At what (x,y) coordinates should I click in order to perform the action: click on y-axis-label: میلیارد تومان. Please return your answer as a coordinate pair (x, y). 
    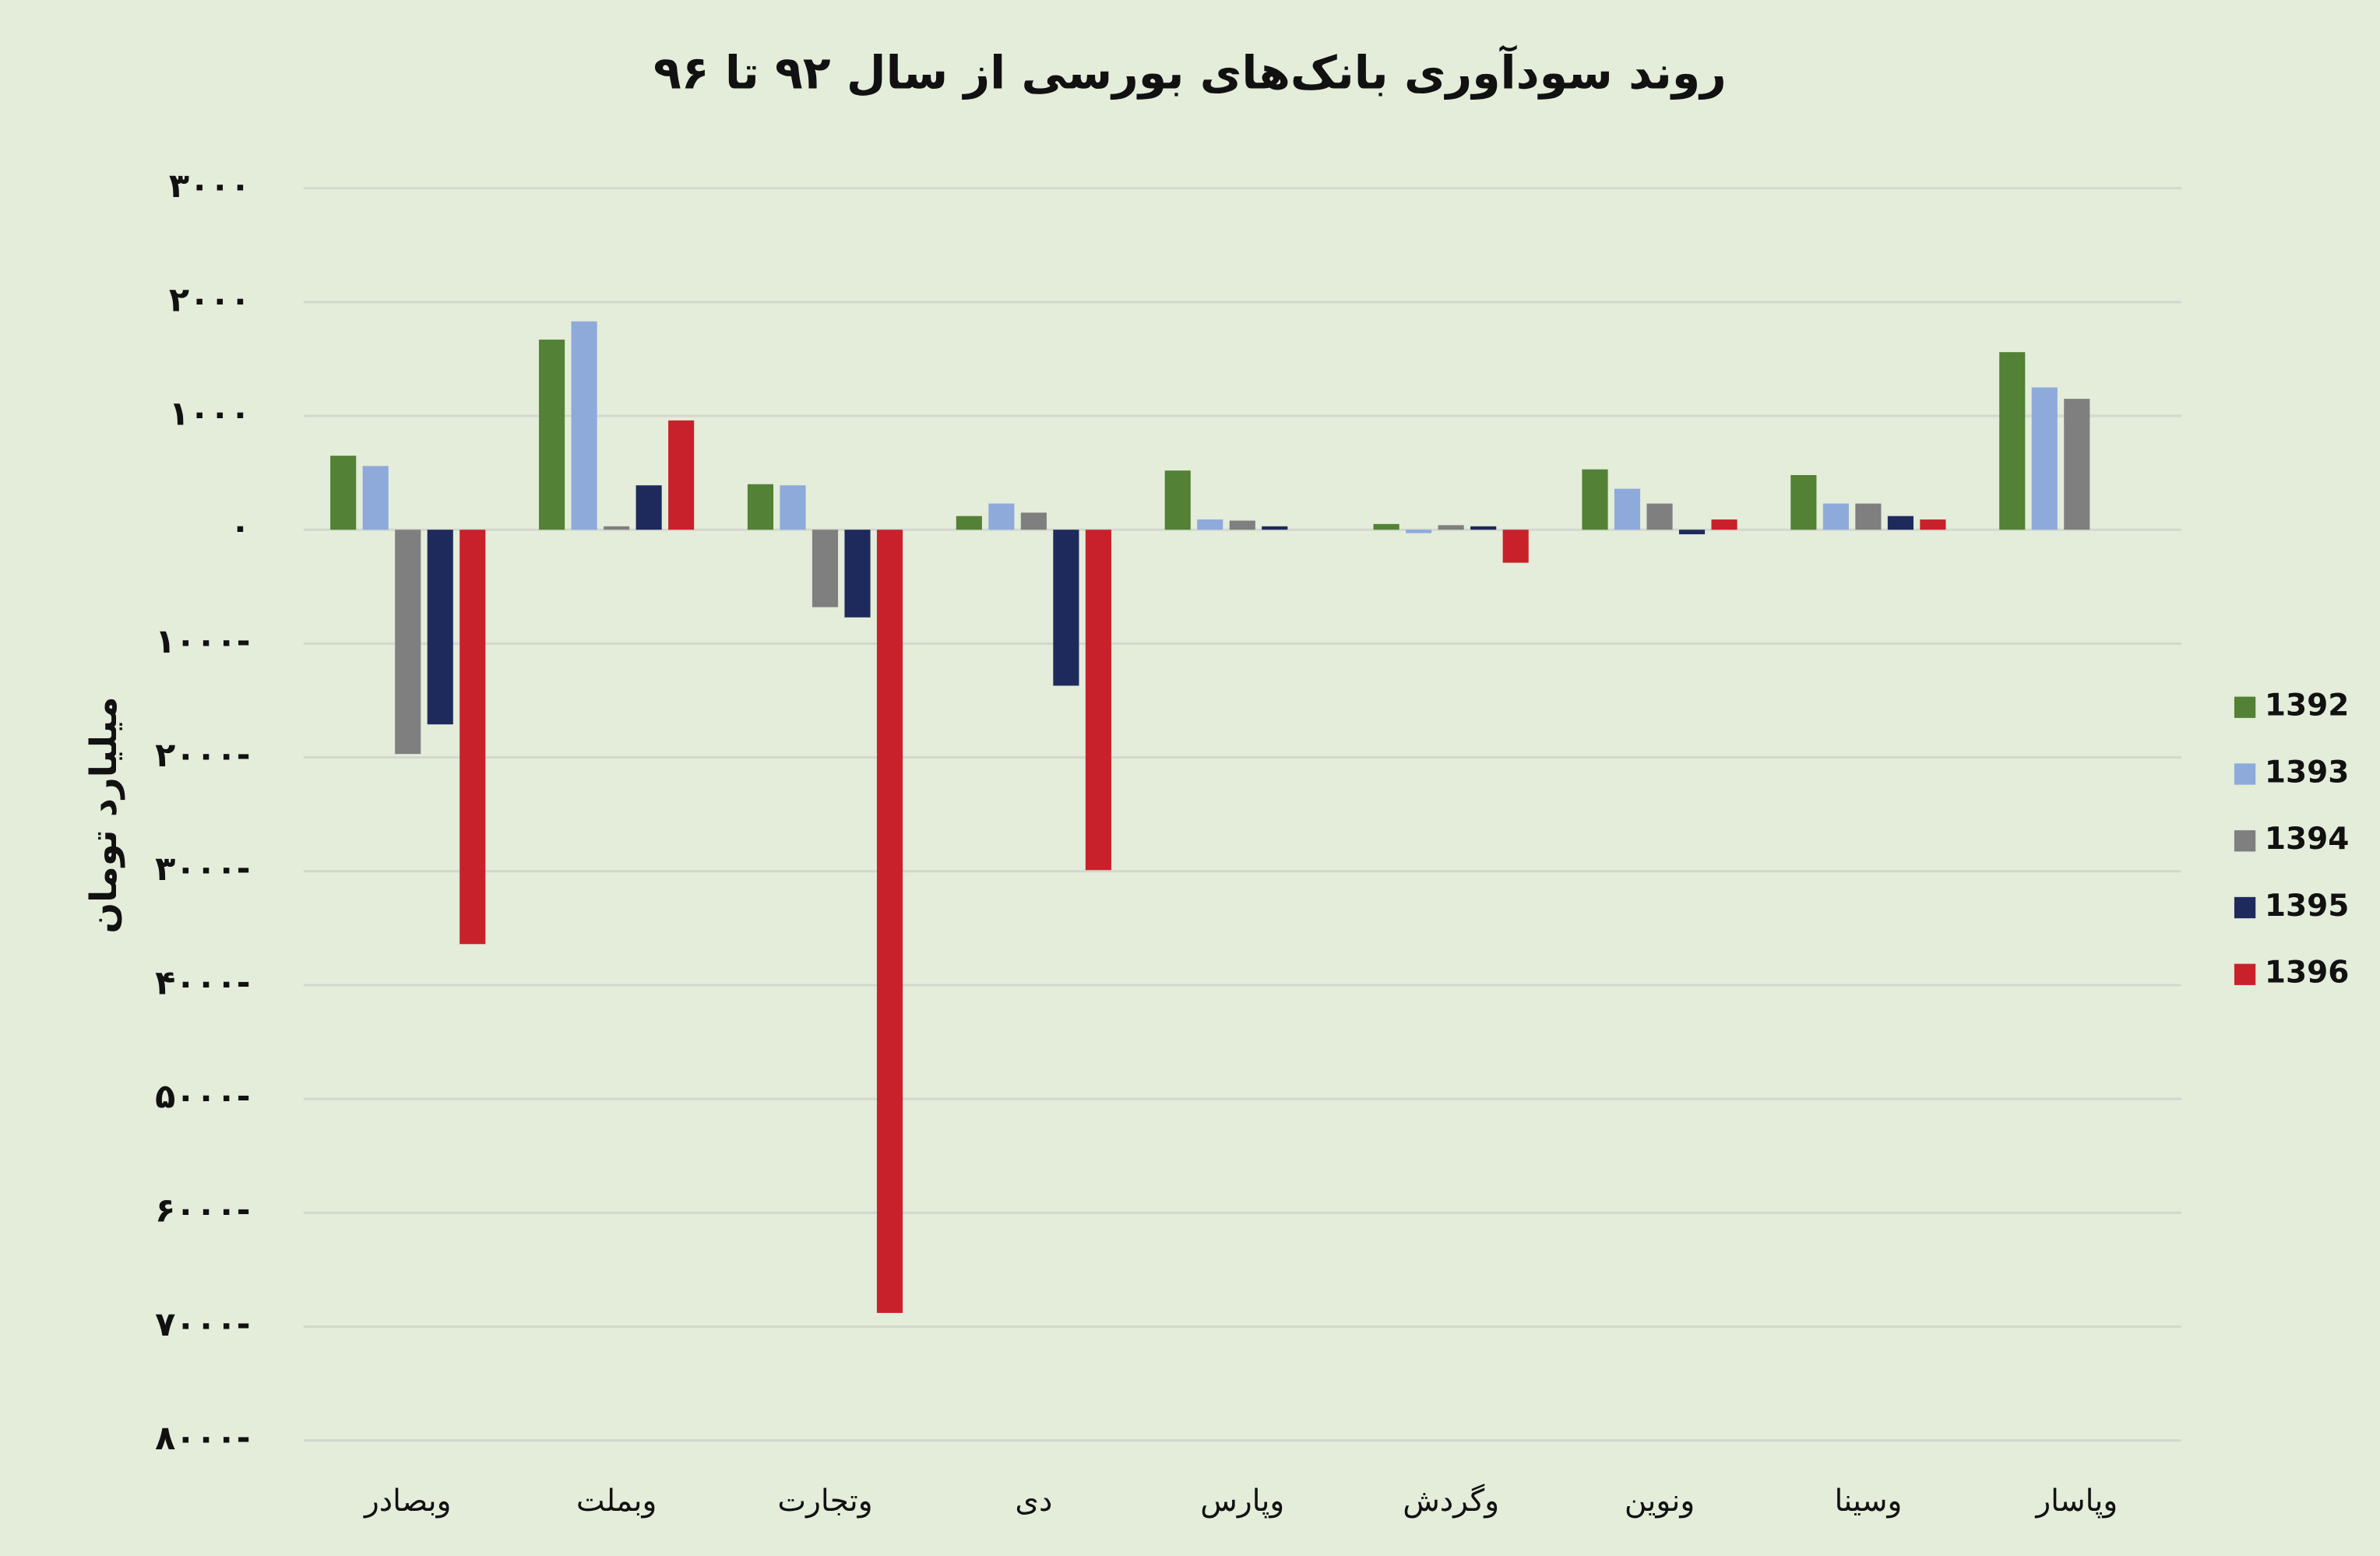
    Looking at the image, I should click on (104, 814).